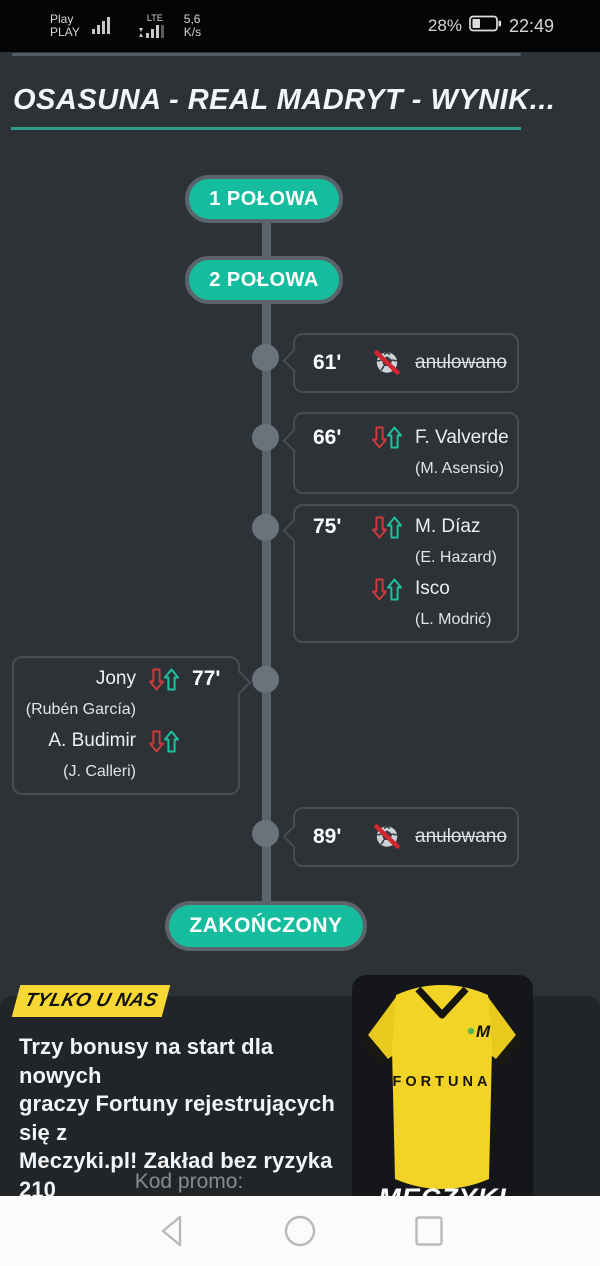 Image resolution: width=600 pixels, height=1266 pixels. I want to click on carrier-label: Play PLAY, so click(65, 26).